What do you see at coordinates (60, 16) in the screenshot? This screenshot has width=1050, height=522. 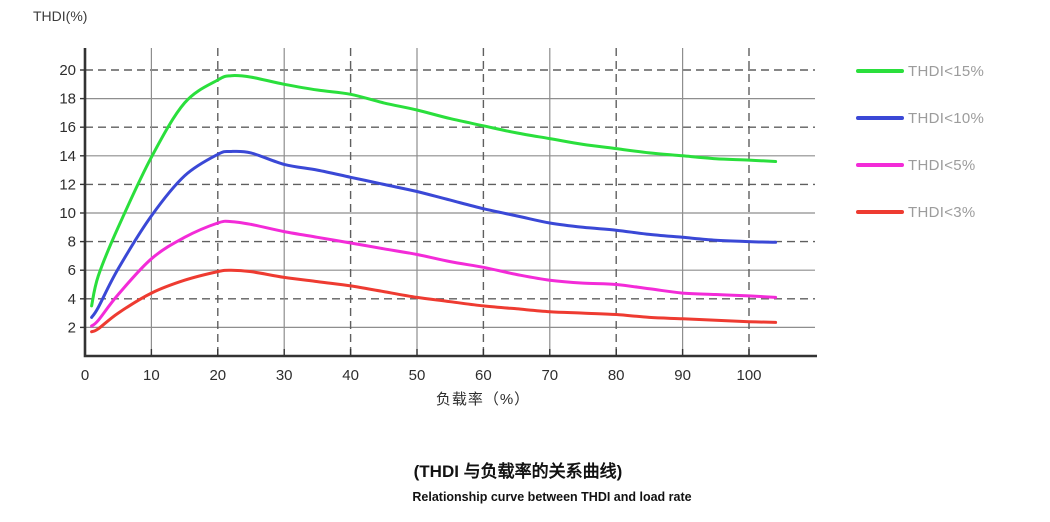 I see `y-axis-title: THDI(%)` at bounding box center [60, 16].